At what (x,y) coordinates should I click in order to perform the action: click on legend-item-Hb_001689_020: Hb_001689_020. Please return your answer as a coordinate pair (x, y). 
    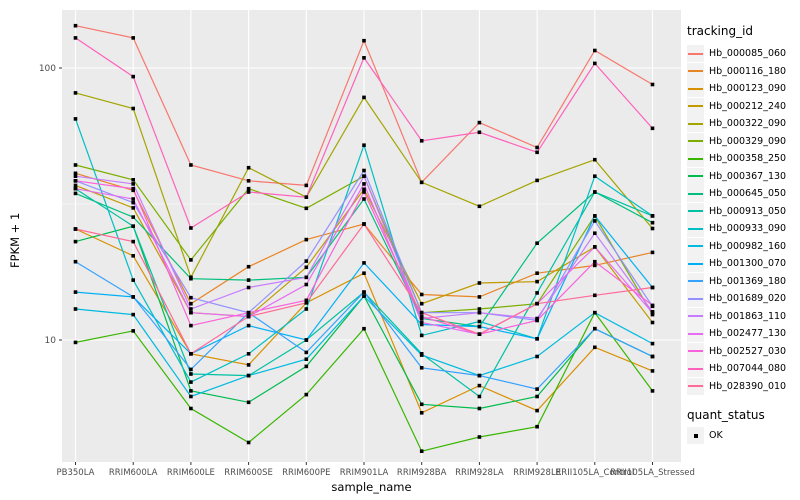
    Looking at the image, I should click on (743, 299).